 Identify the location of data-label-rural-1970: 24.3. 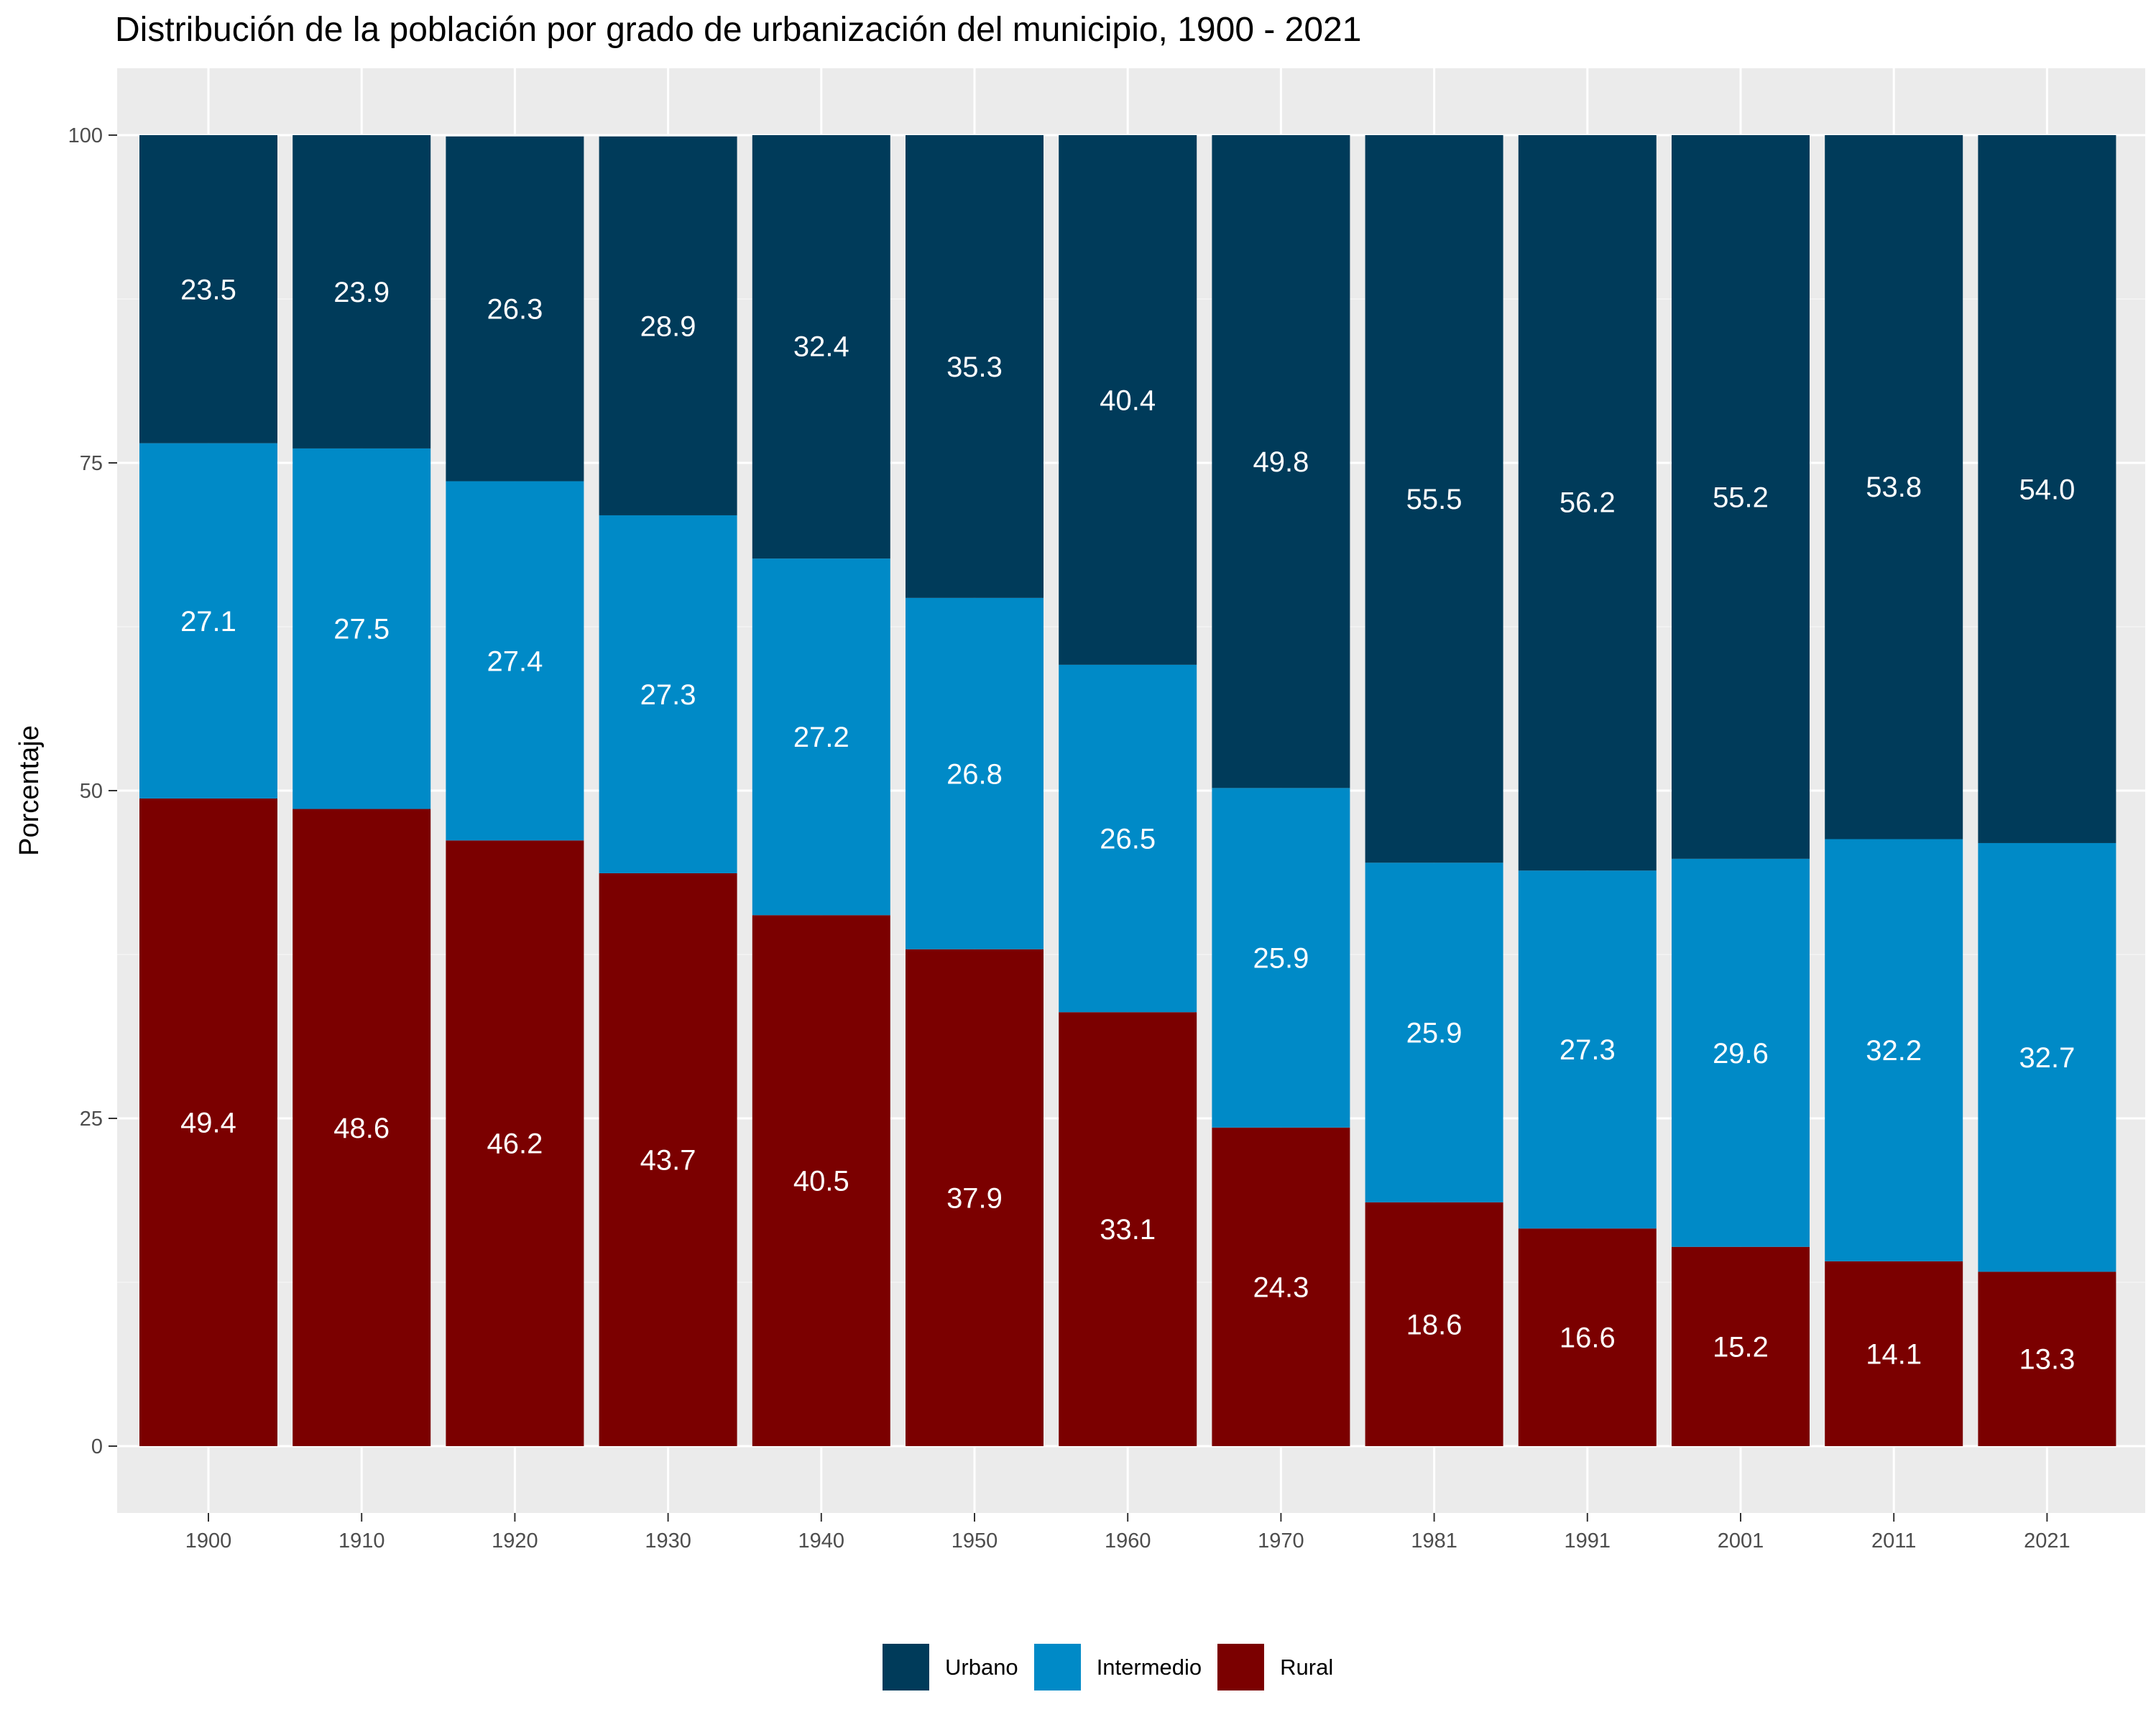
(1281, 1287).